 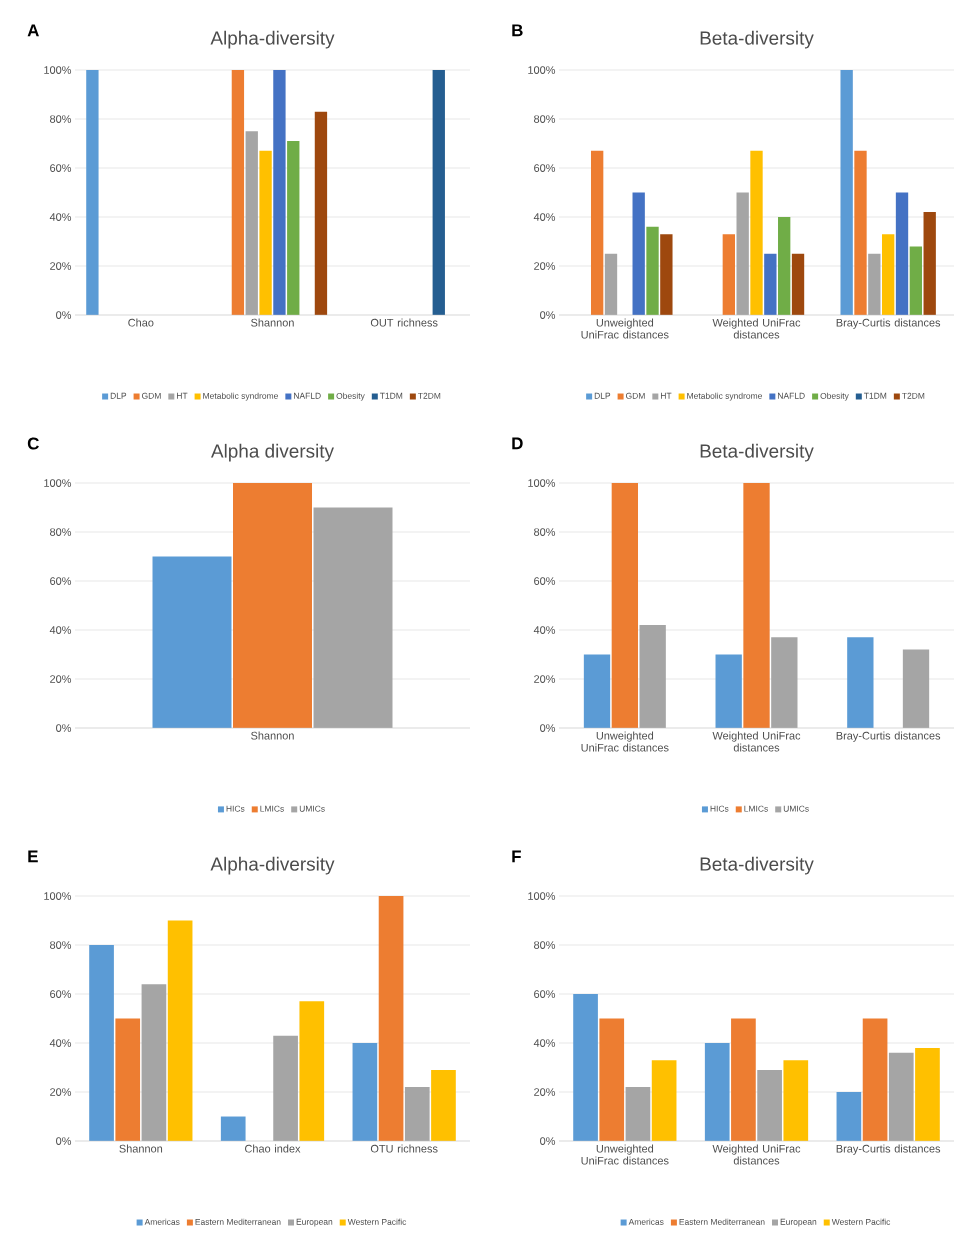 What do you see at coordinates (33, 30) in the screenshot?
I see `text: A` at bounding box center [33, 30].